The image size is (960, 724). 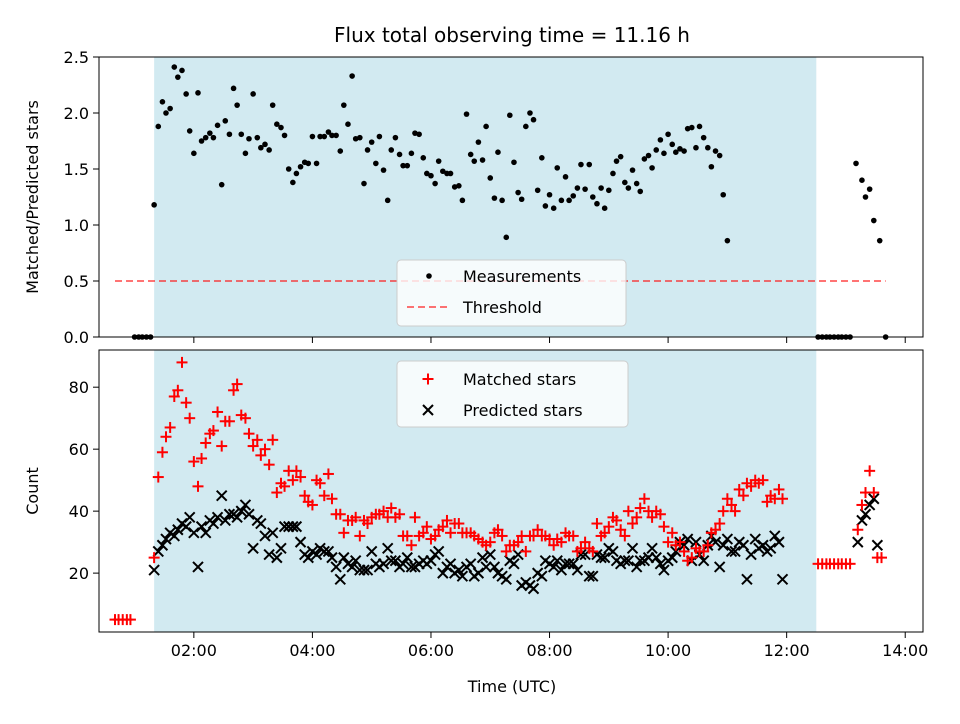 I want to click on x-tick-label: 02:00, so click(x=194, y=650).